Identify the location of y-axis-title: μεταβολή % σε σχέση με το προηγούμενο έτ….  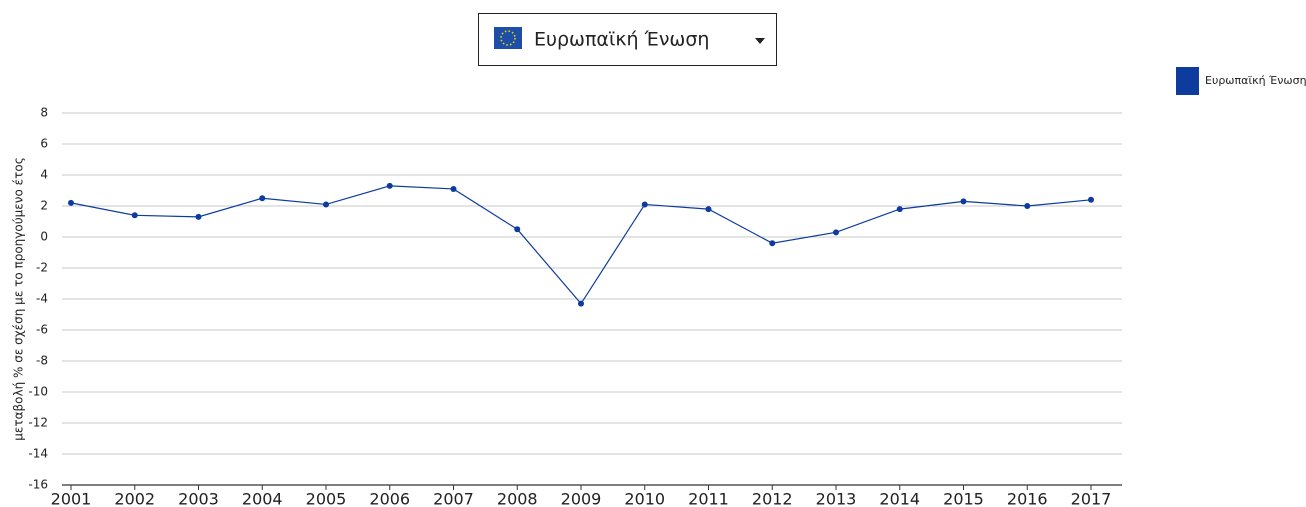
(19, 299).